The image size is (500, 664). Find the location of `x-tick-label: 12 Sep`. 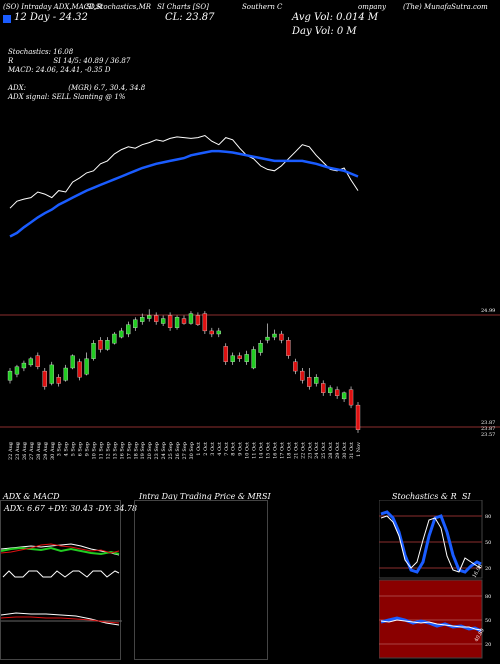

x-tick-label: 12 Sep is located at coordinates (108, 451).